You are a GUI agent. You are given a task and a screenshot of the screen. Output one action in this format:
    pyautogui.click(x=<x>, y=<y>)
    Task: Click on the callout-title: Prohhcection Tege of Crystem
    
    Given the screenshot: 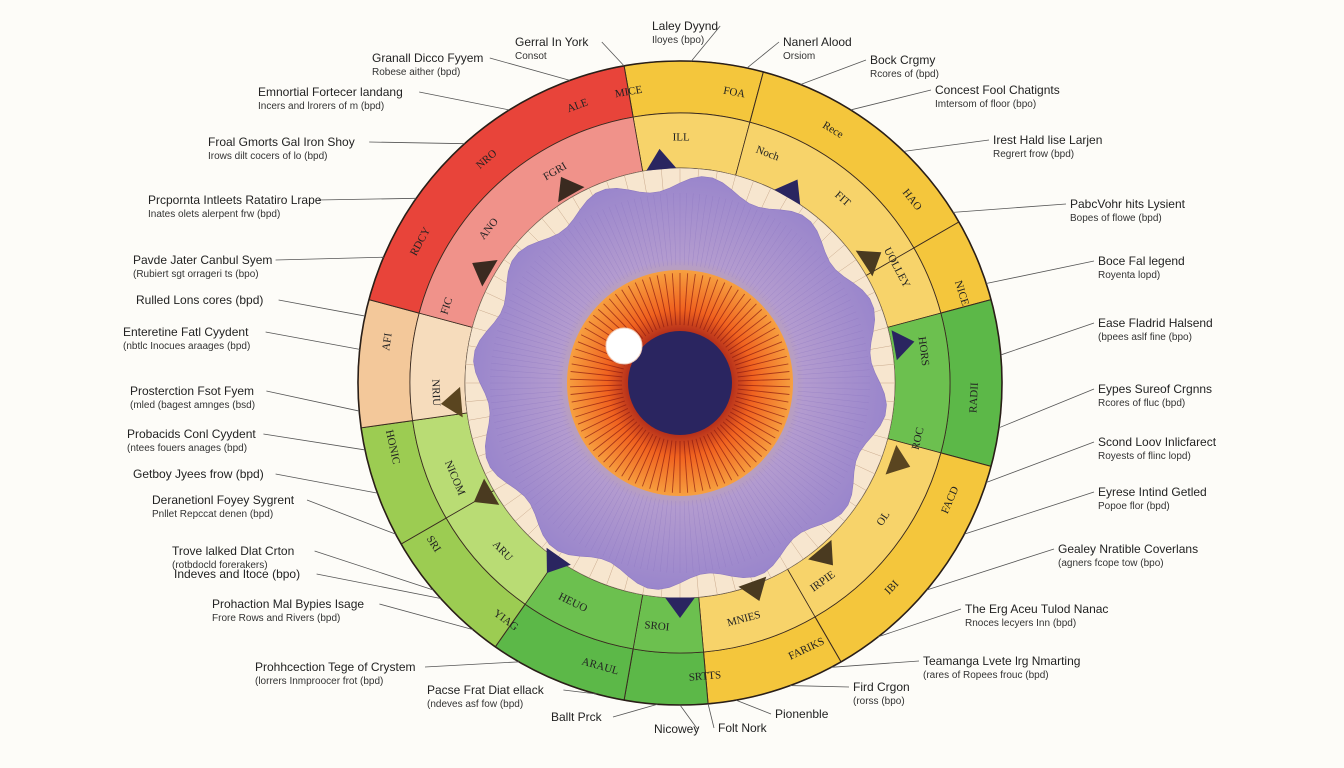 What is the action you would take?
    pyautogui.click(x=335, y=667)
    